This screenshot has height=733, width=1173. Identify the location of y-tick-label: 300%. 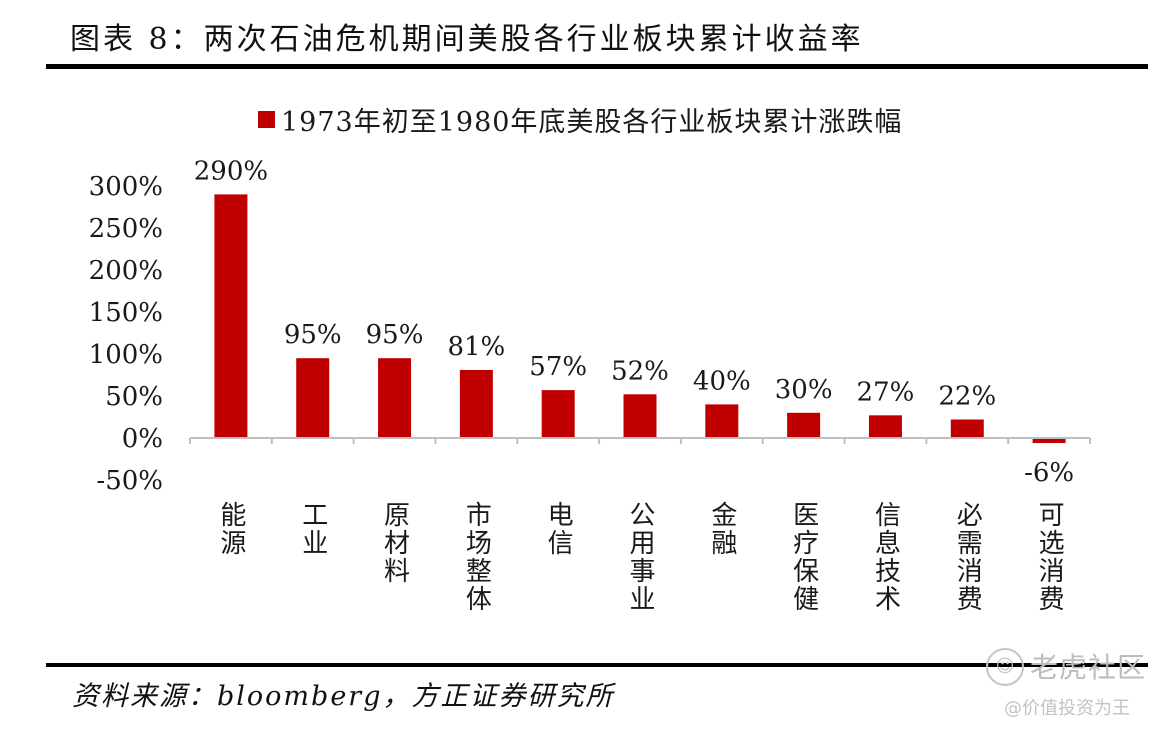
(126, 187).